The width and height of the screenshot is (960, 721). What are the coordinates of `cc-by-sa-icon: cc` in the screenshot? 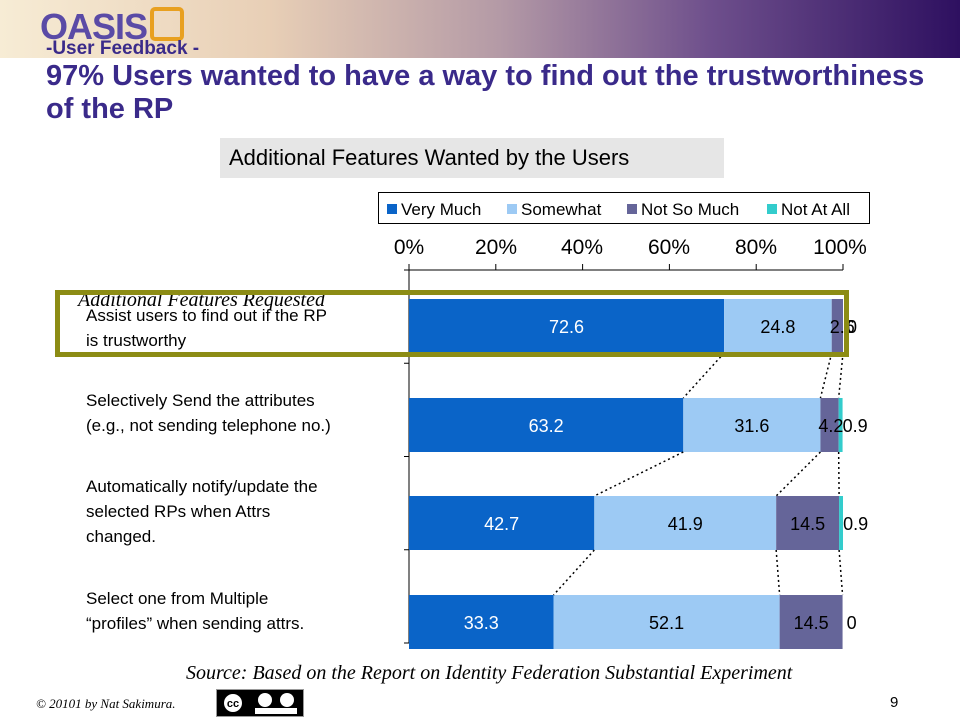 It's located at (260, 703).